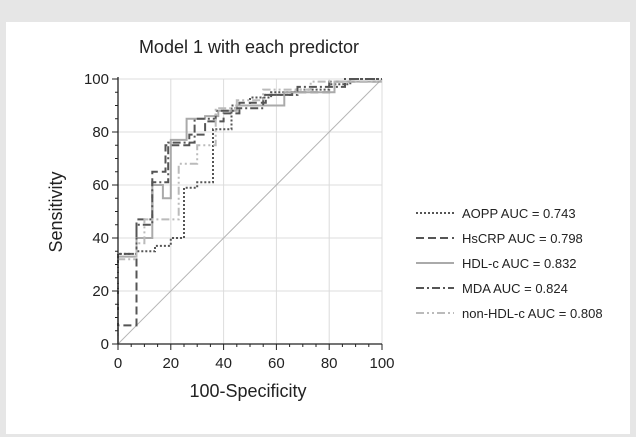  What do you see at coordinates (100, 291) in the screenshot?
I see `y-tick-label: 20` at bounding box center [100, 291].